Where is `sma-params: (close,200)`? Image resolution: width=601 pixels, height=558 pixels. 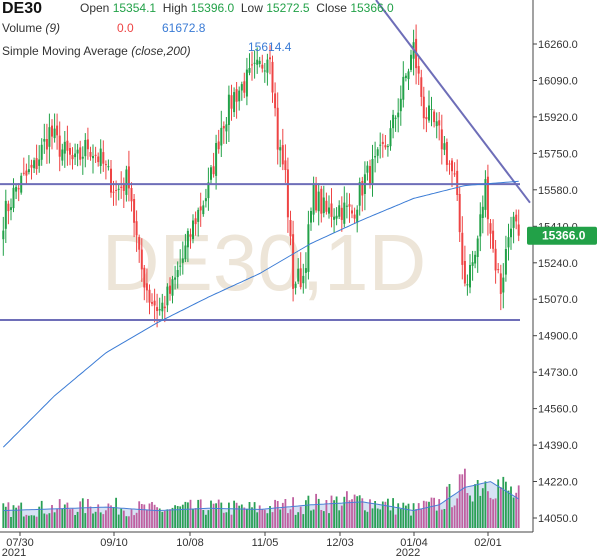 sma-params: (close,200) is located at coordinates (161, 51).